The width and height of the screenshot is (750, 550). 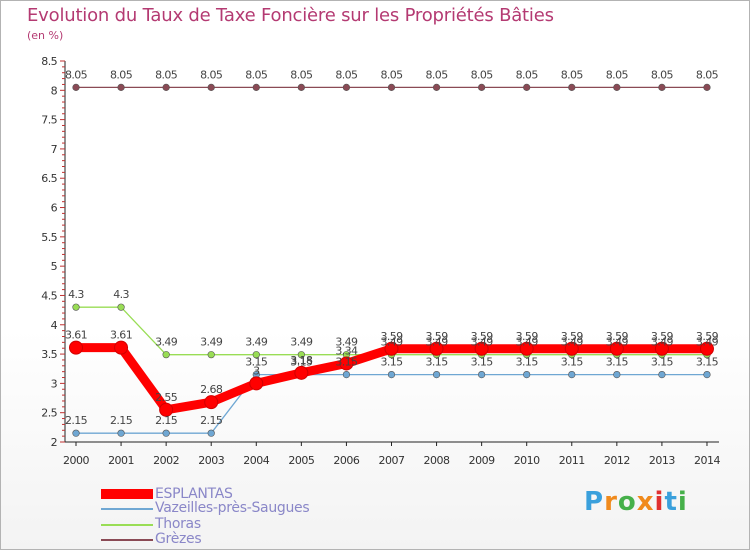 What do you see at coordinates (178, 524) in the screenshot?
I see `legend-label: Thoras` at bounding box center [178, 524].